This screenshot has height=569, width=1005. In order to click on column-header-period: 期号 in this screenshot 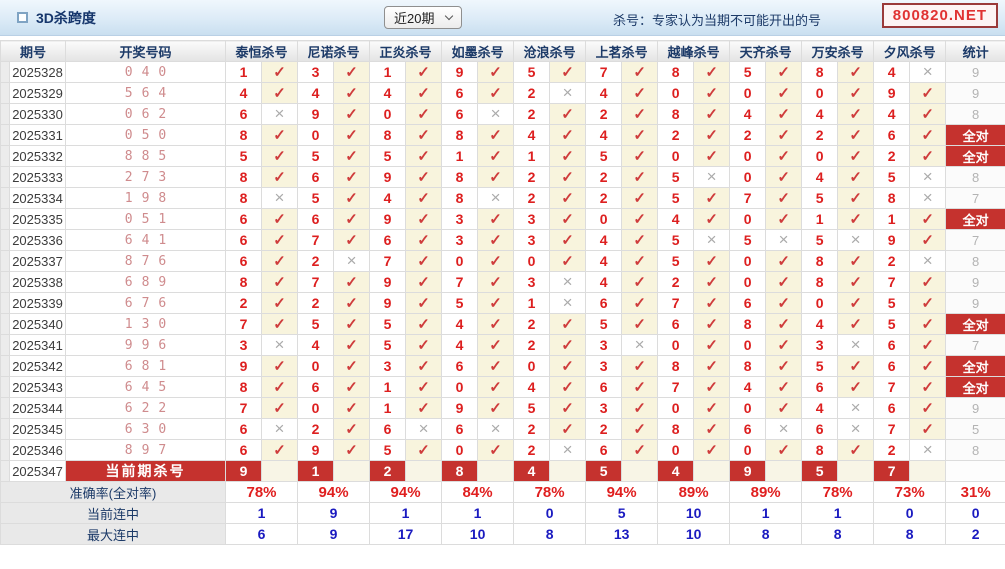, I will do `click(33, 51)`.